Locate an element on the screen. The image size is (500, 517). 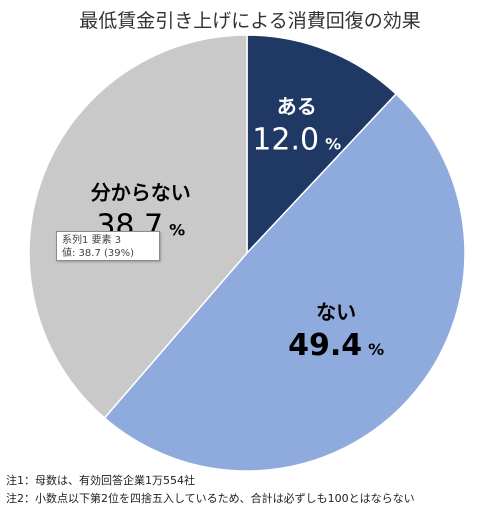
chart-title: 最低賃金引き上げによる消費回復の効果 is located at coordinates (250, 21).